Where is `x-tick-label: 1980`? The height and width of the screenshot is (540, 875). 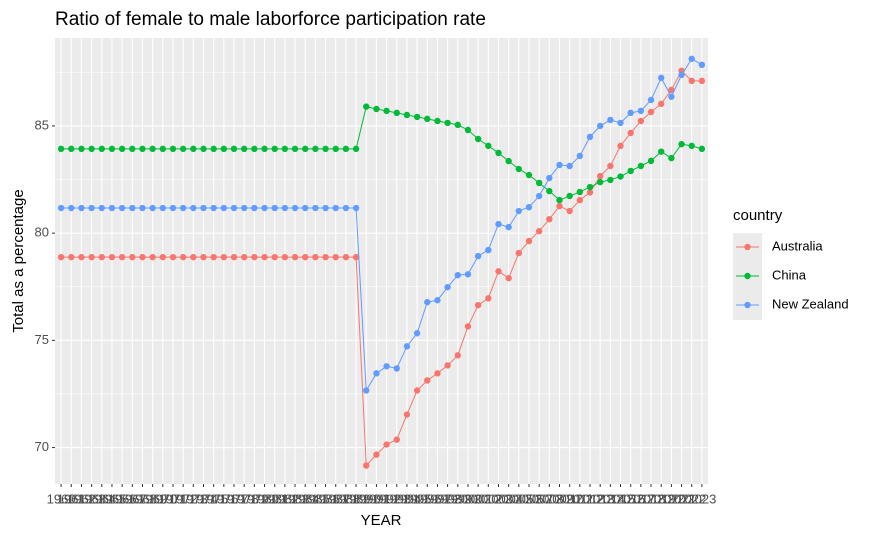 x-tick-label: 1980 is located at coordinates (264, 498).